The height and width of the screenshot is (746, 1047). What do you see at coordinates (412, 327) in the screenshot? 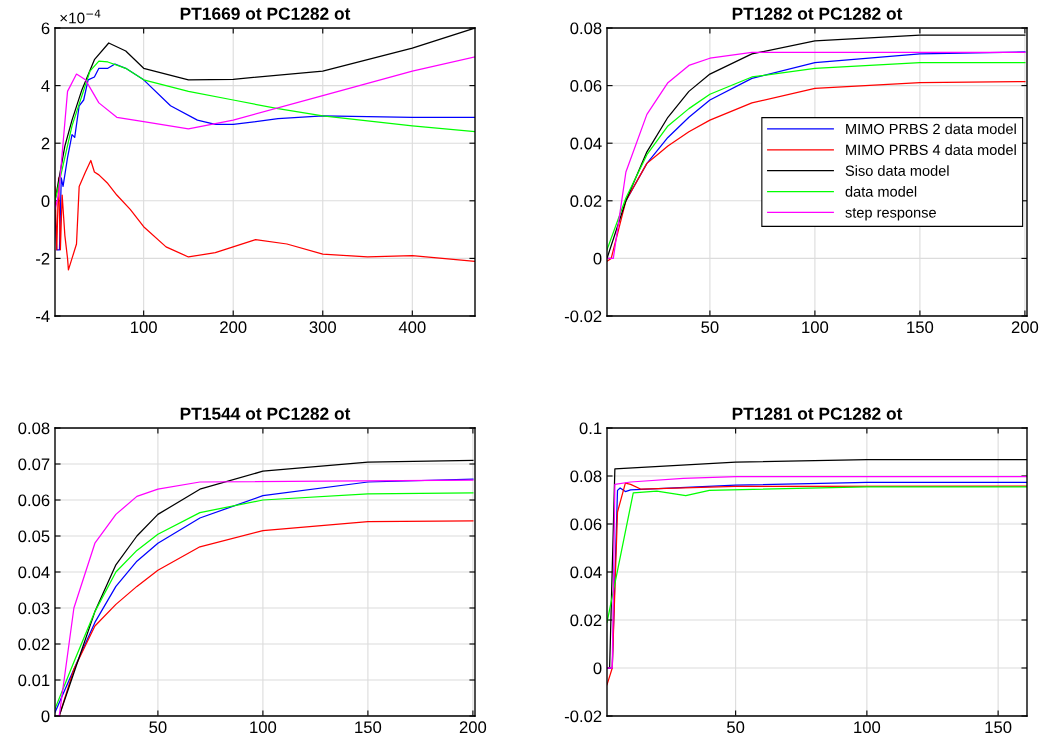
I see `x-tick-label: 400` at bounding box center [412, 327].